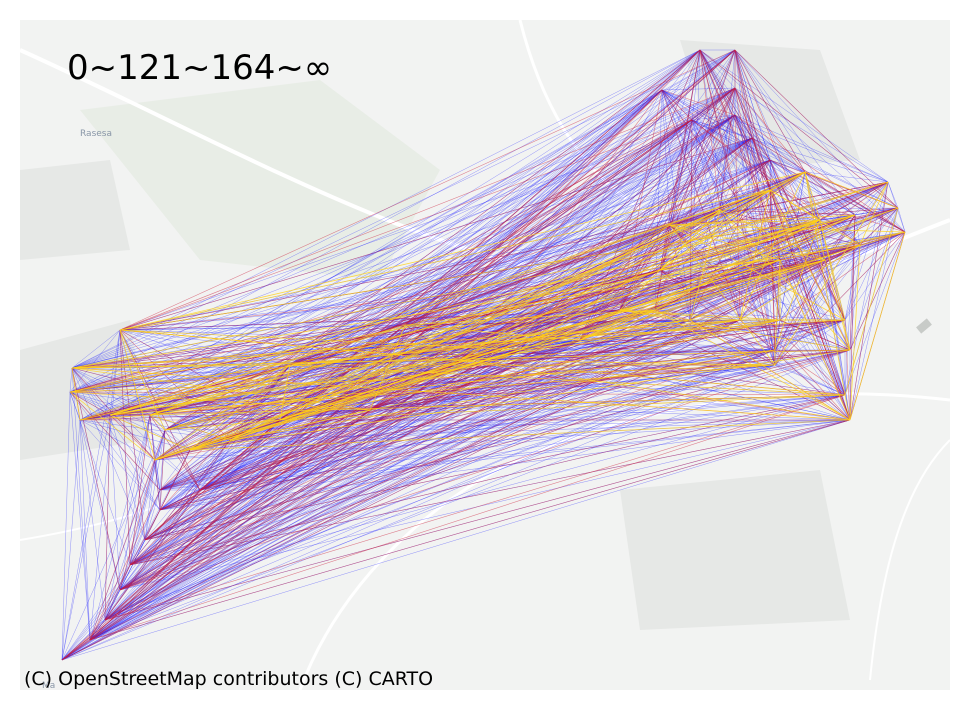 The image size is (969, 711). Describe the element at coordinates (75, 210) in the screenshot. I see `urban-area-northwest` at that location.